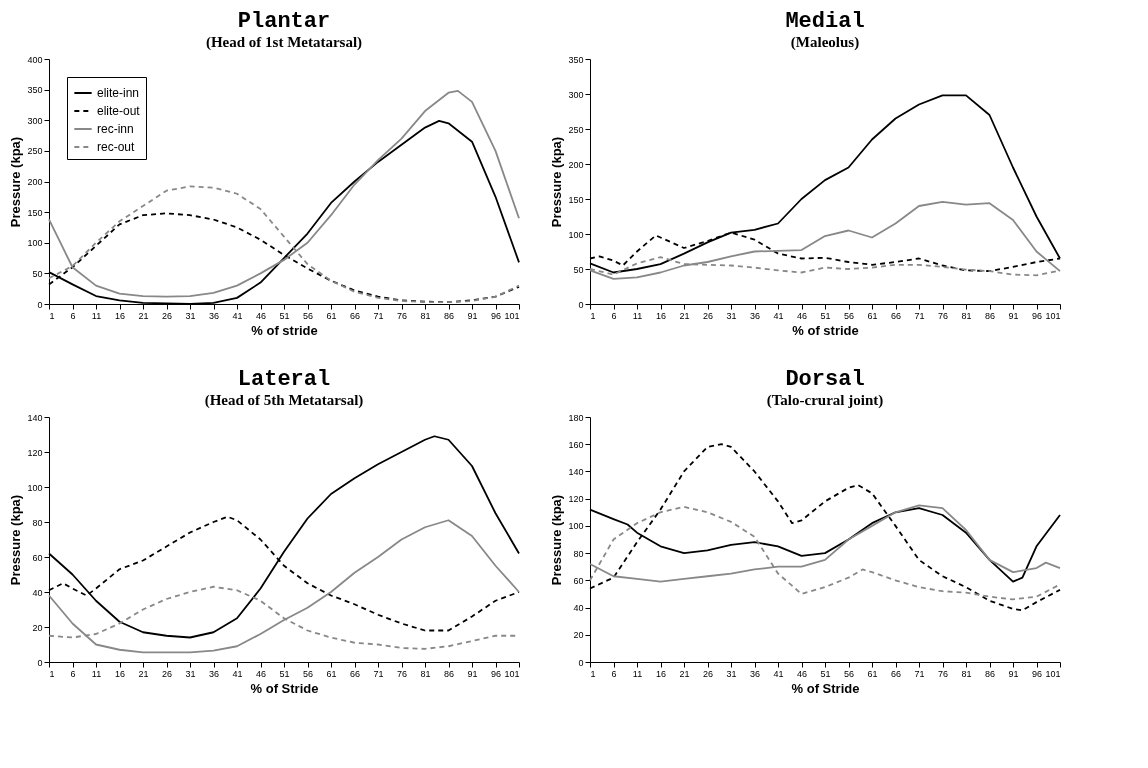 The image size is (1148, 768). What do you see at coordinates (825, 688) in the screenshot?
I see `x-axis-title: % of Stride` at bounding box center [825, 688].